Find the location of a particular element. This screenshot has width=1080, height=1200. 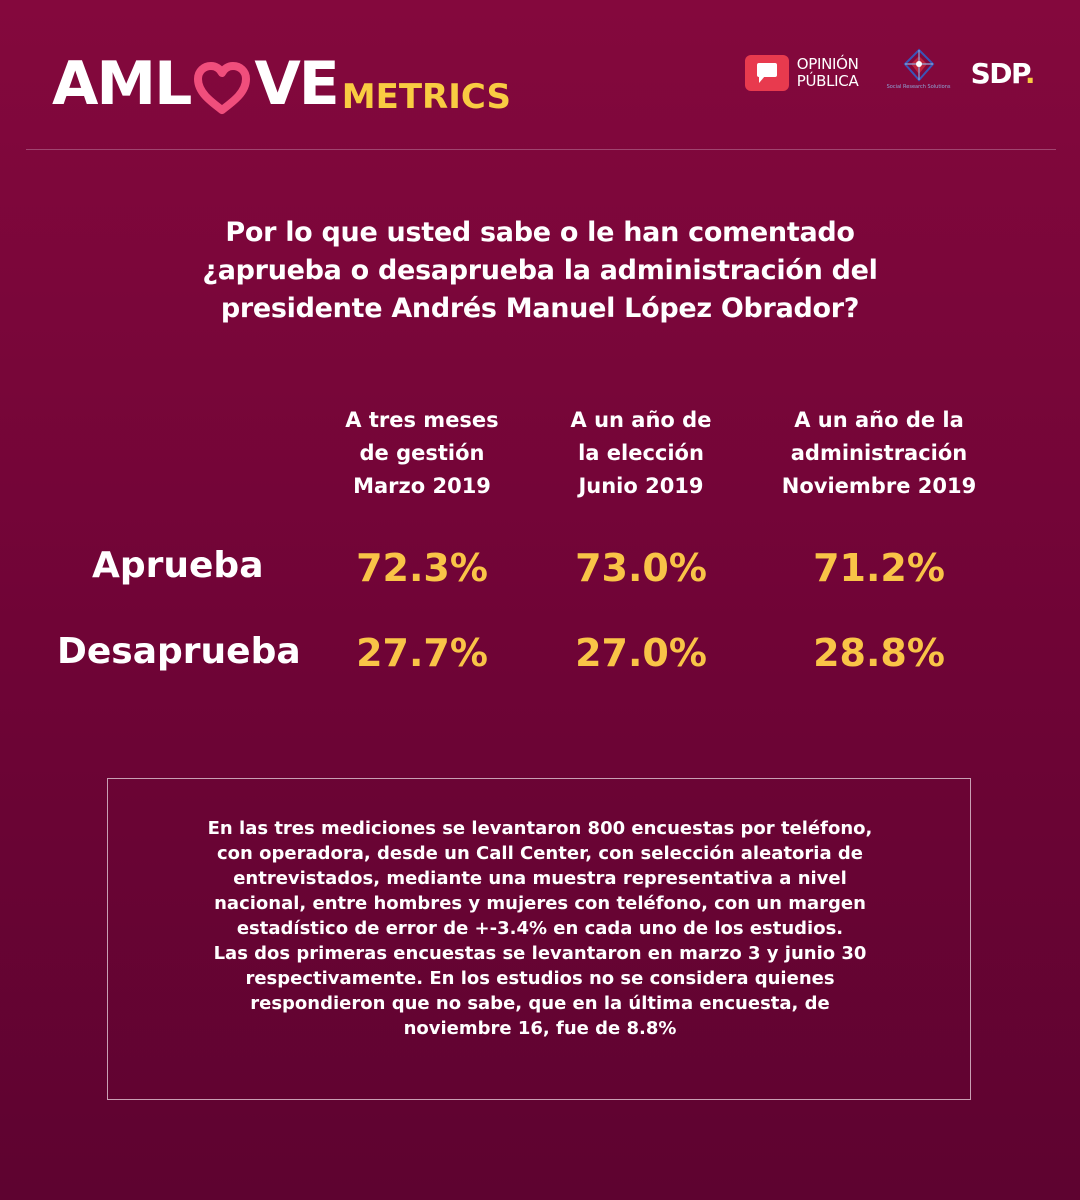

column-header-line: de gestión is located at coordinates (422, 453).